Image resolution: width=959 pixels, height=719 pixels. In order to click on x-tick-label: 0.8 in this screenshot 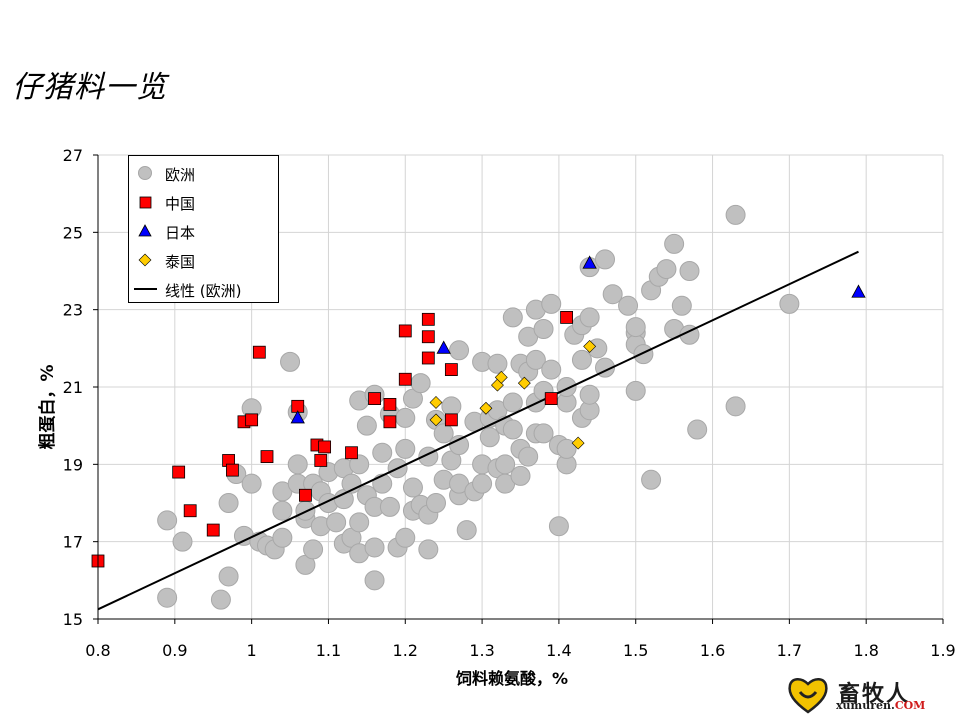, I will do `click(97, 650)`.